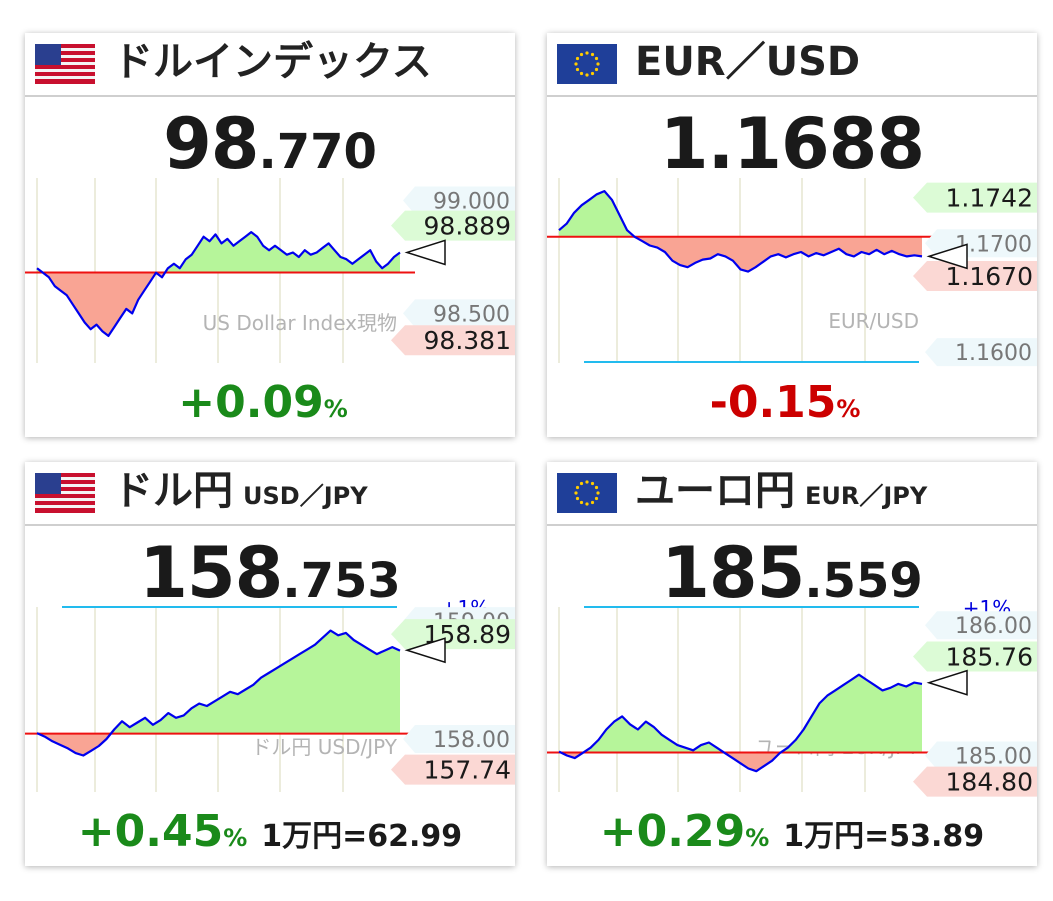 This screenshot has width=1053, height=901. I want to click on low-tag-label: 157.74, so click(467, 770).